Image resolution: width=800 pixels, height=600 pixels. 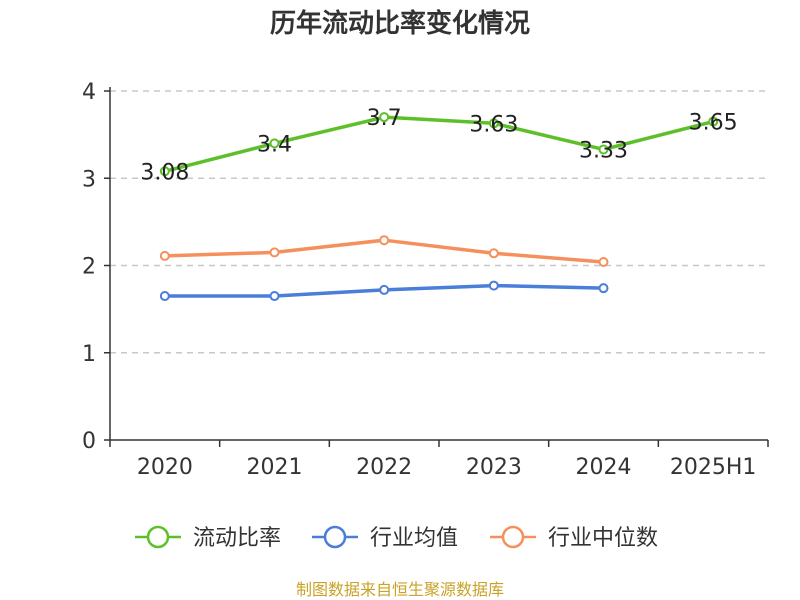 What do you see at coordinates (494, 467) in the screenshot?
I see `x-tick-label: 2023` at bounding box center [494, 467].